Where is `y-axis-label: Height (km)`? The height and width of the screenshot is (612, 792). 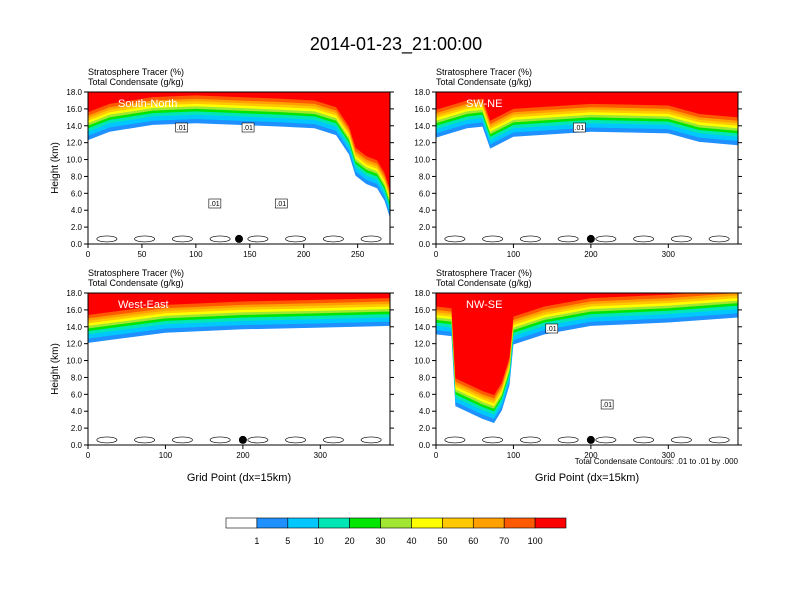 y-axis-label: Height (km) is located at coordinates (55, 168).